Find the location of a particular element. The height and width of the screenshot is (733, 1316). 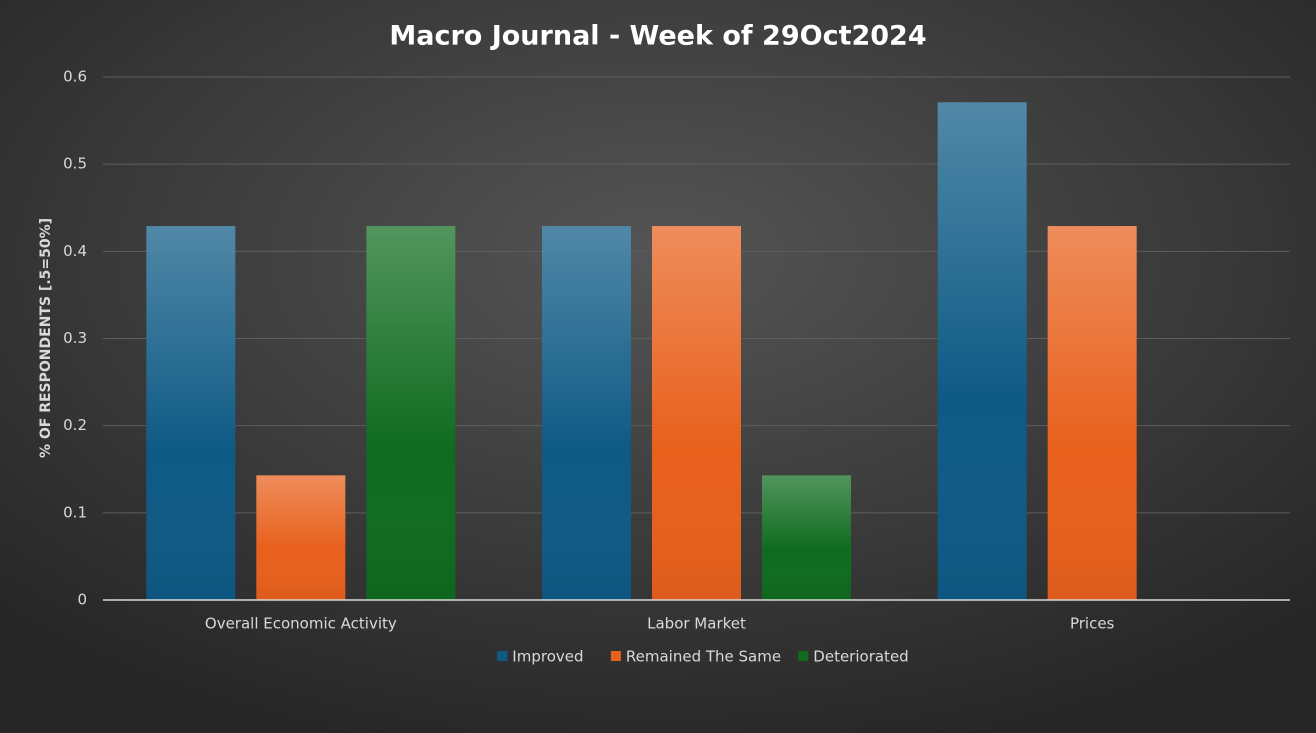

x-tick-label: Labor Market is located at coordinates (696, 624).